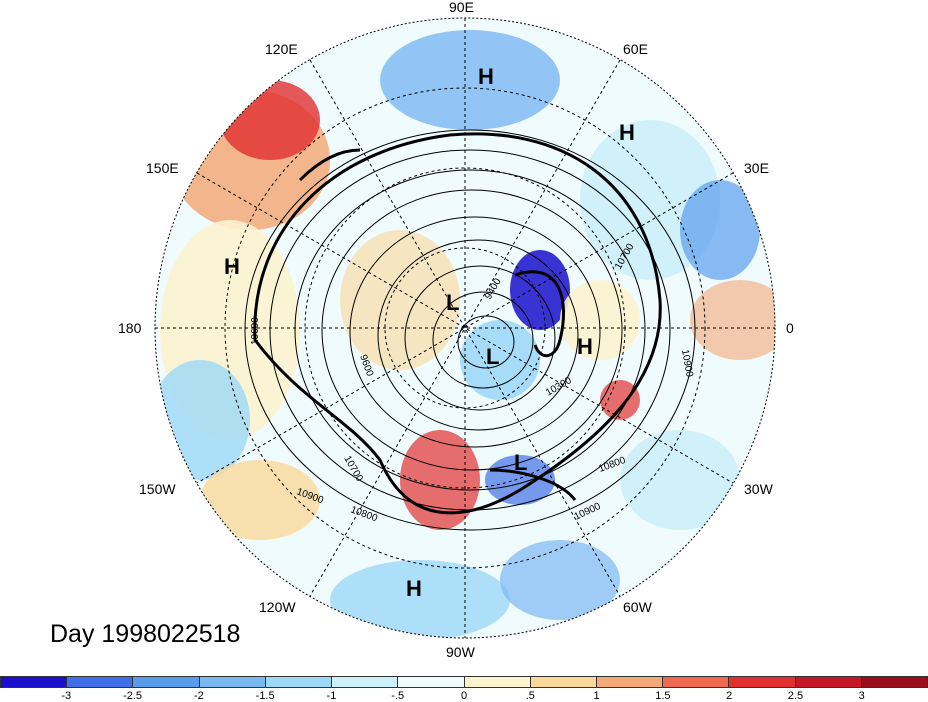  I want to click on longitude-label-0: 0, so click(790, 328).